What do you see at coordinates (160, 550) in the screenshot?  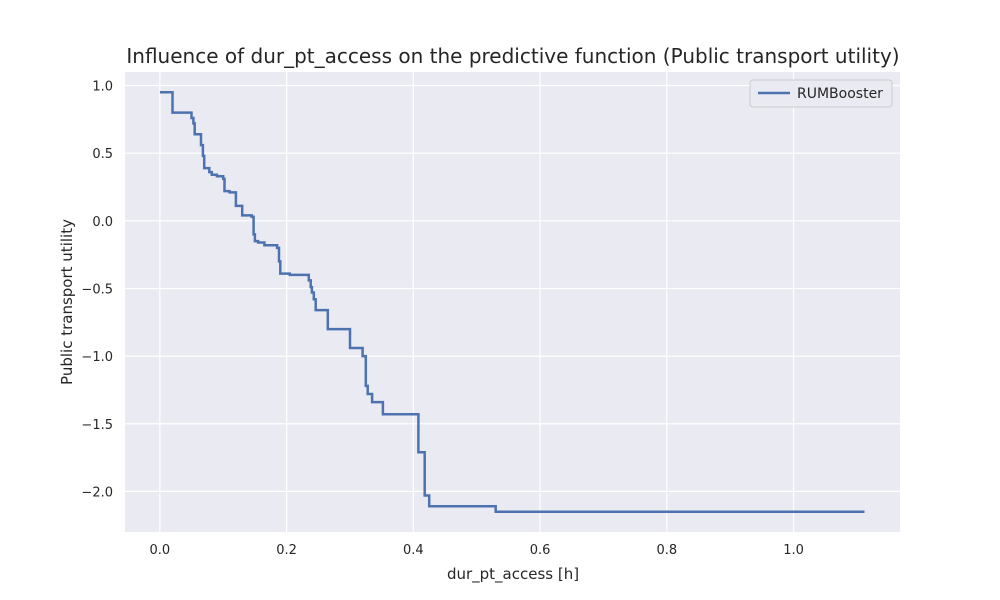 I see `x-tick-label: 0.0` at bounding box center [160, 550].